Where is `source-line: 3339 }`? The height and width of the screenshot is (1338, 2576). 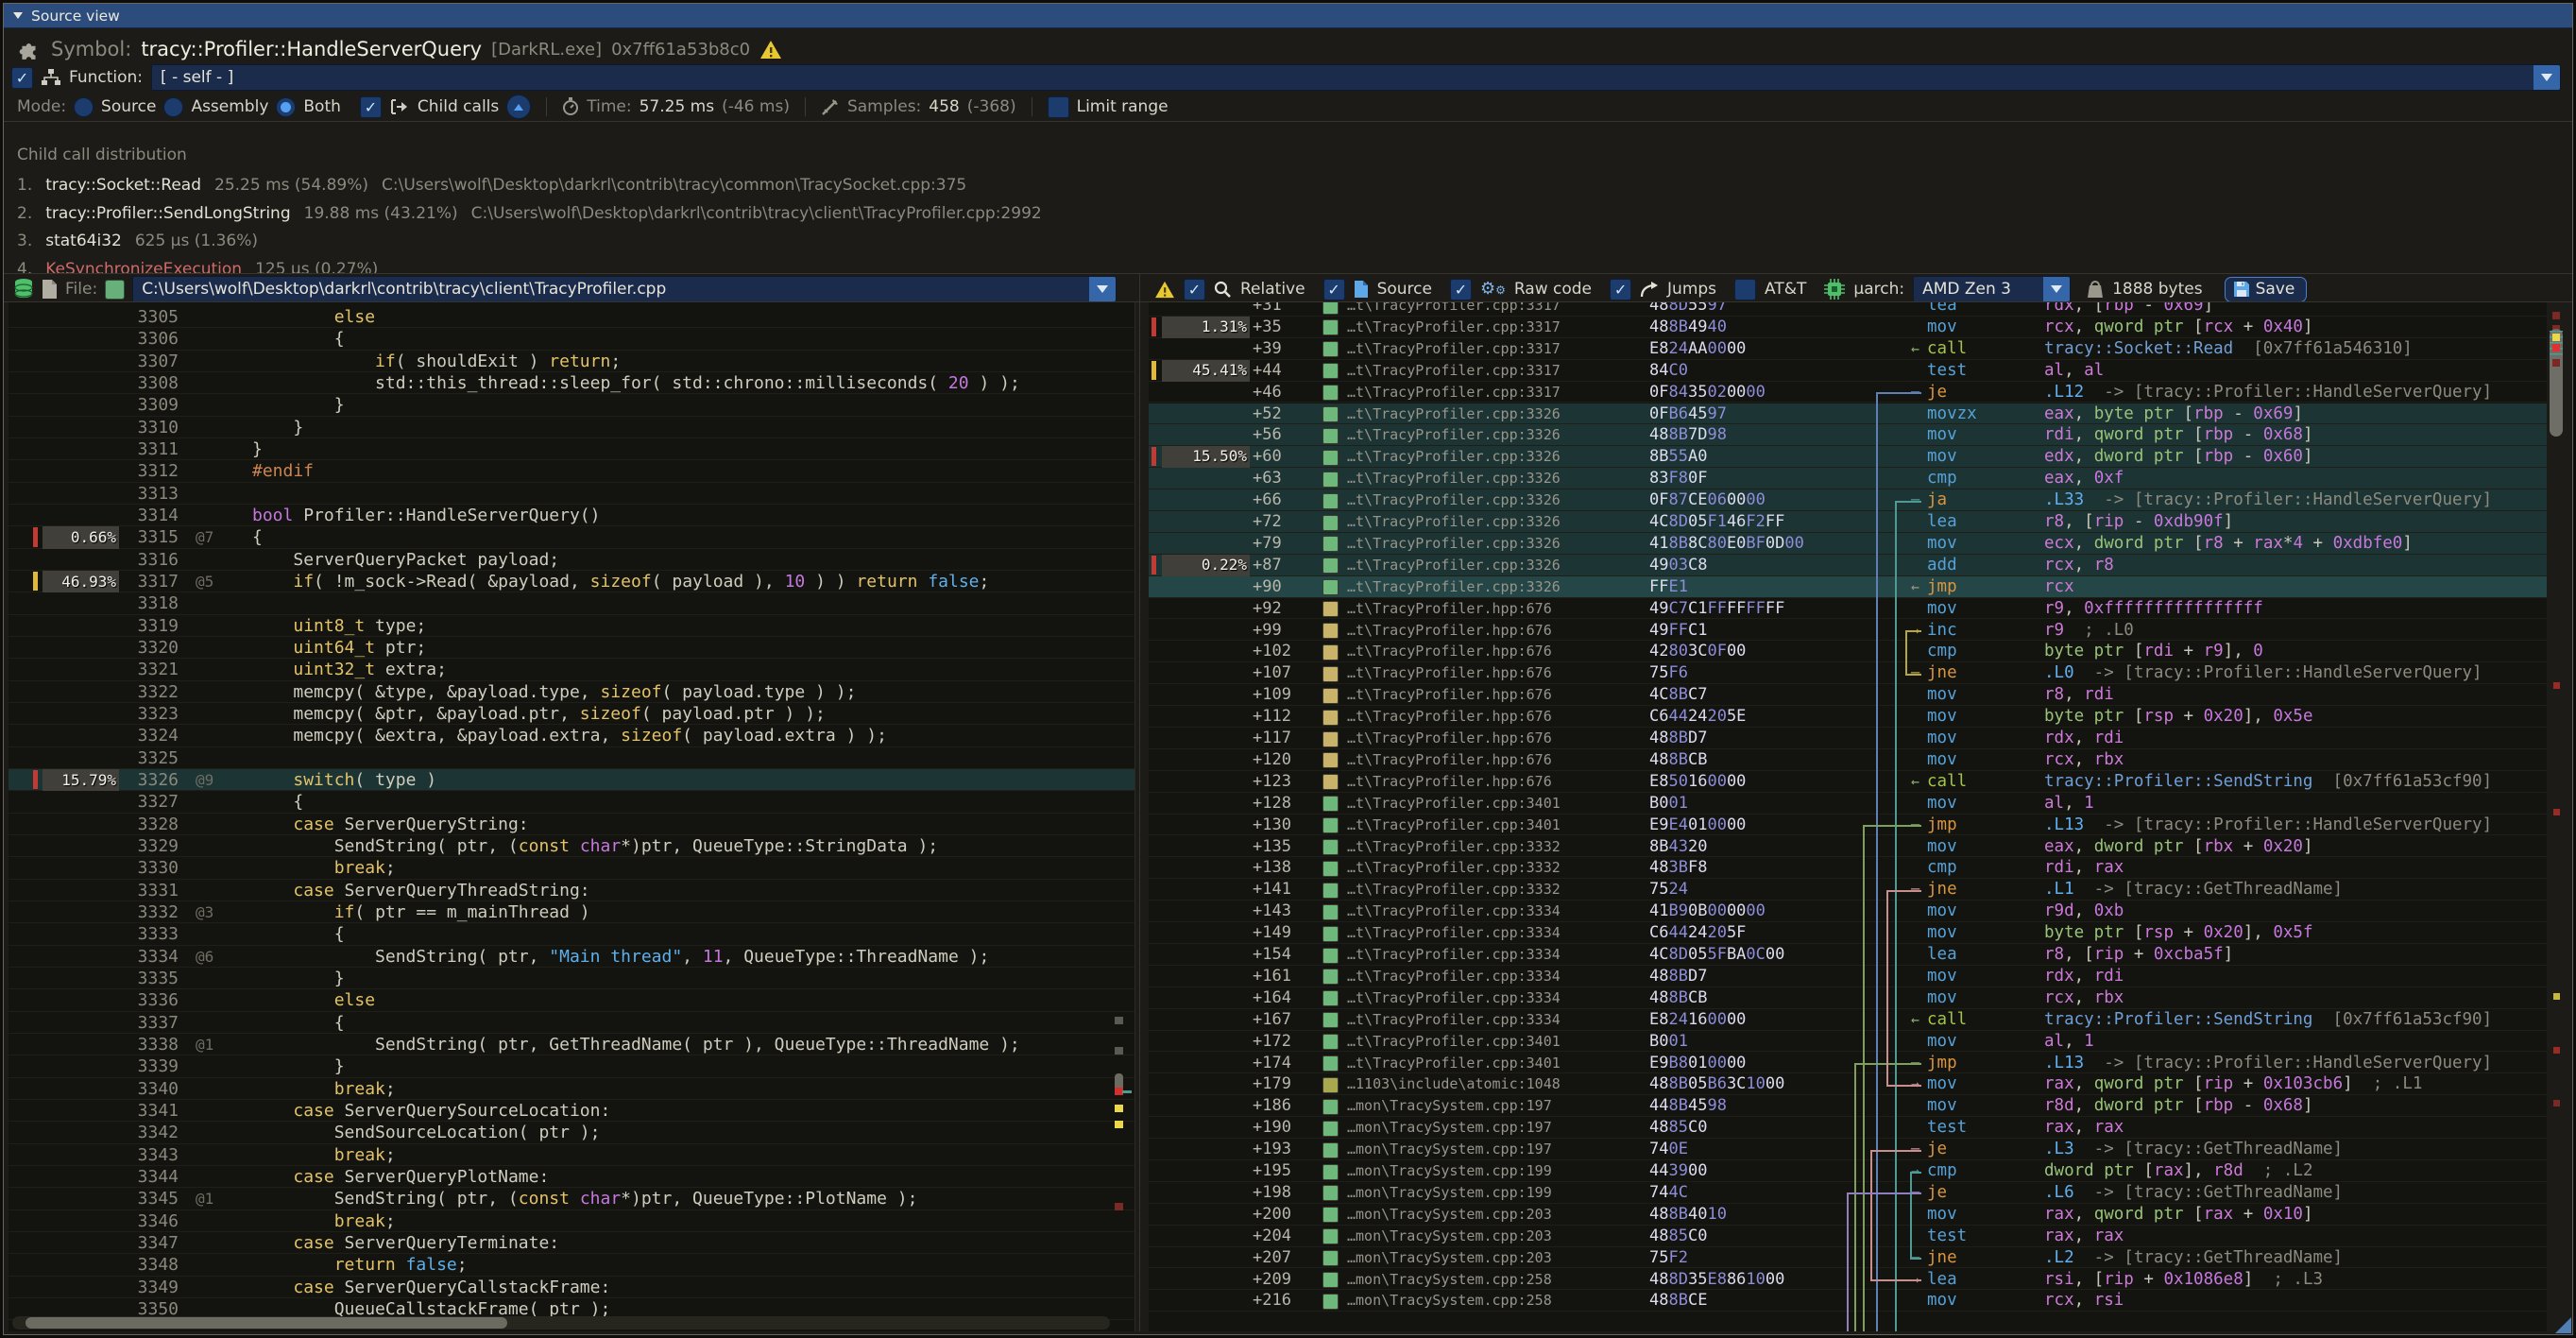
source-line: 3339 } is located at coordinates (572, 1066).